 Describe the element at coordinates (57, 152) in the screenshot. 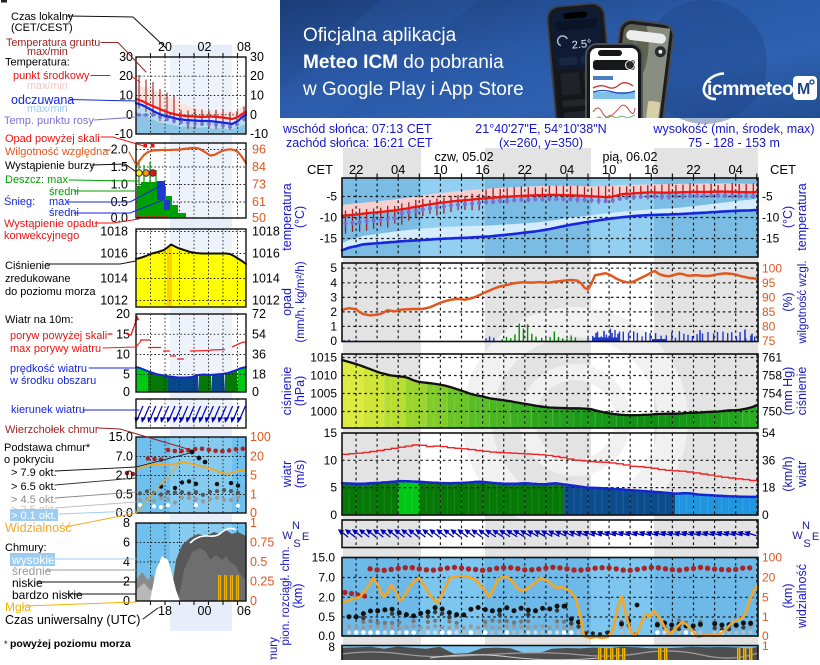

I see `svg-text: Wilgotność względna` at that location.